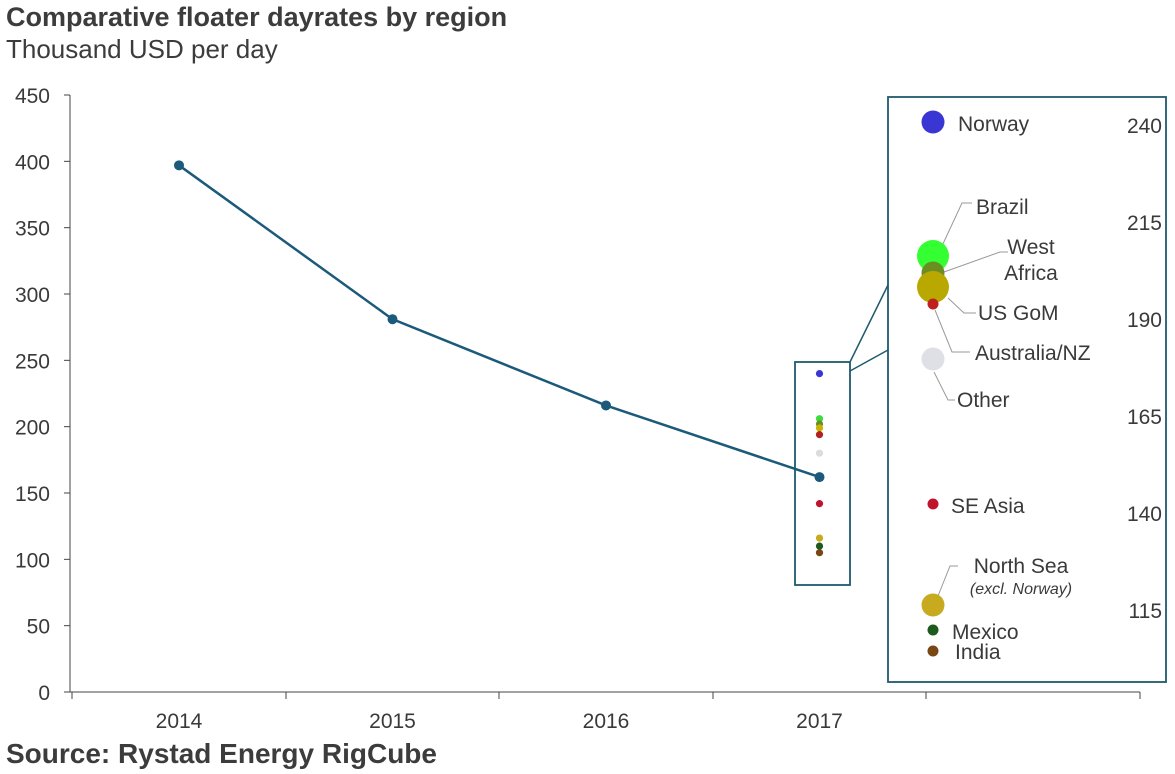  Describe the element at coordinates (819, 477) in the screenshot. I see `data-point-2017` at that location.